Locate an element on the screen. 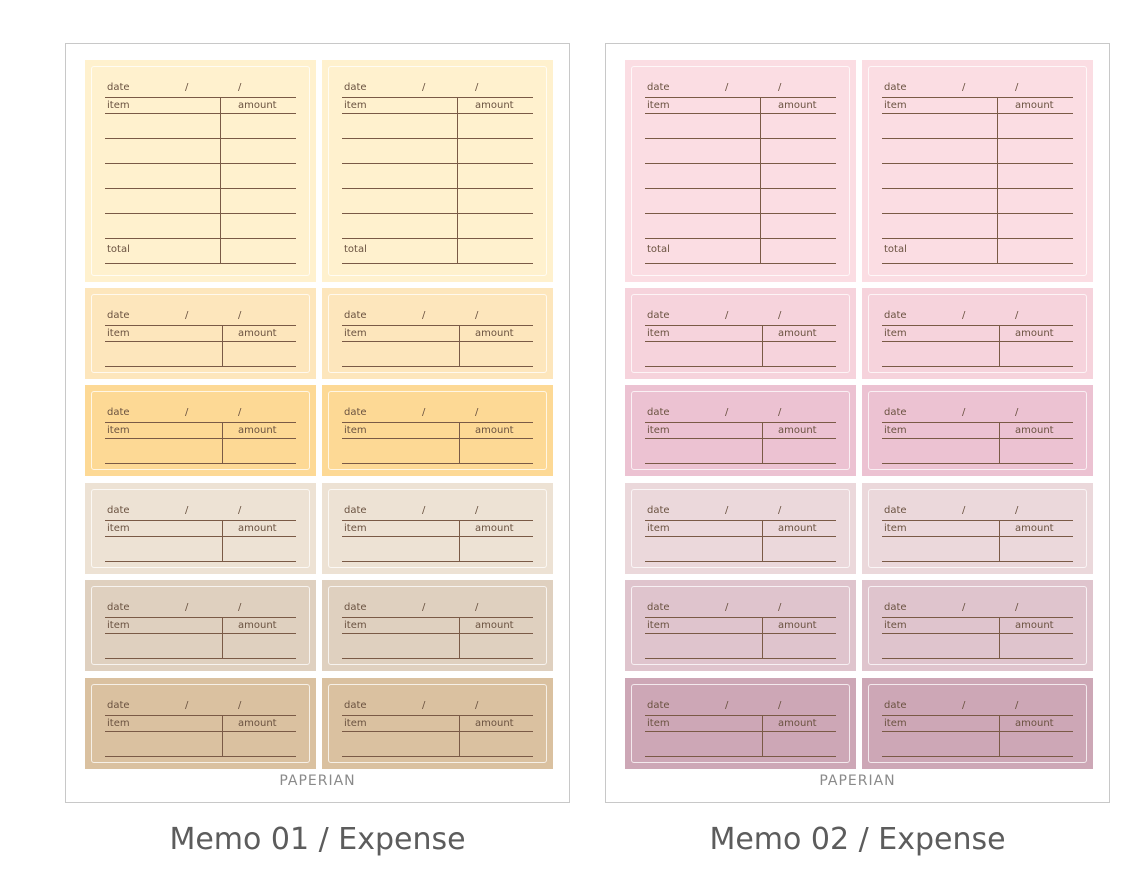 The width and height of the screenshot is (1140, 874). sheet-caption: Memo 01 / Expense is located at coordinates (317, 839).